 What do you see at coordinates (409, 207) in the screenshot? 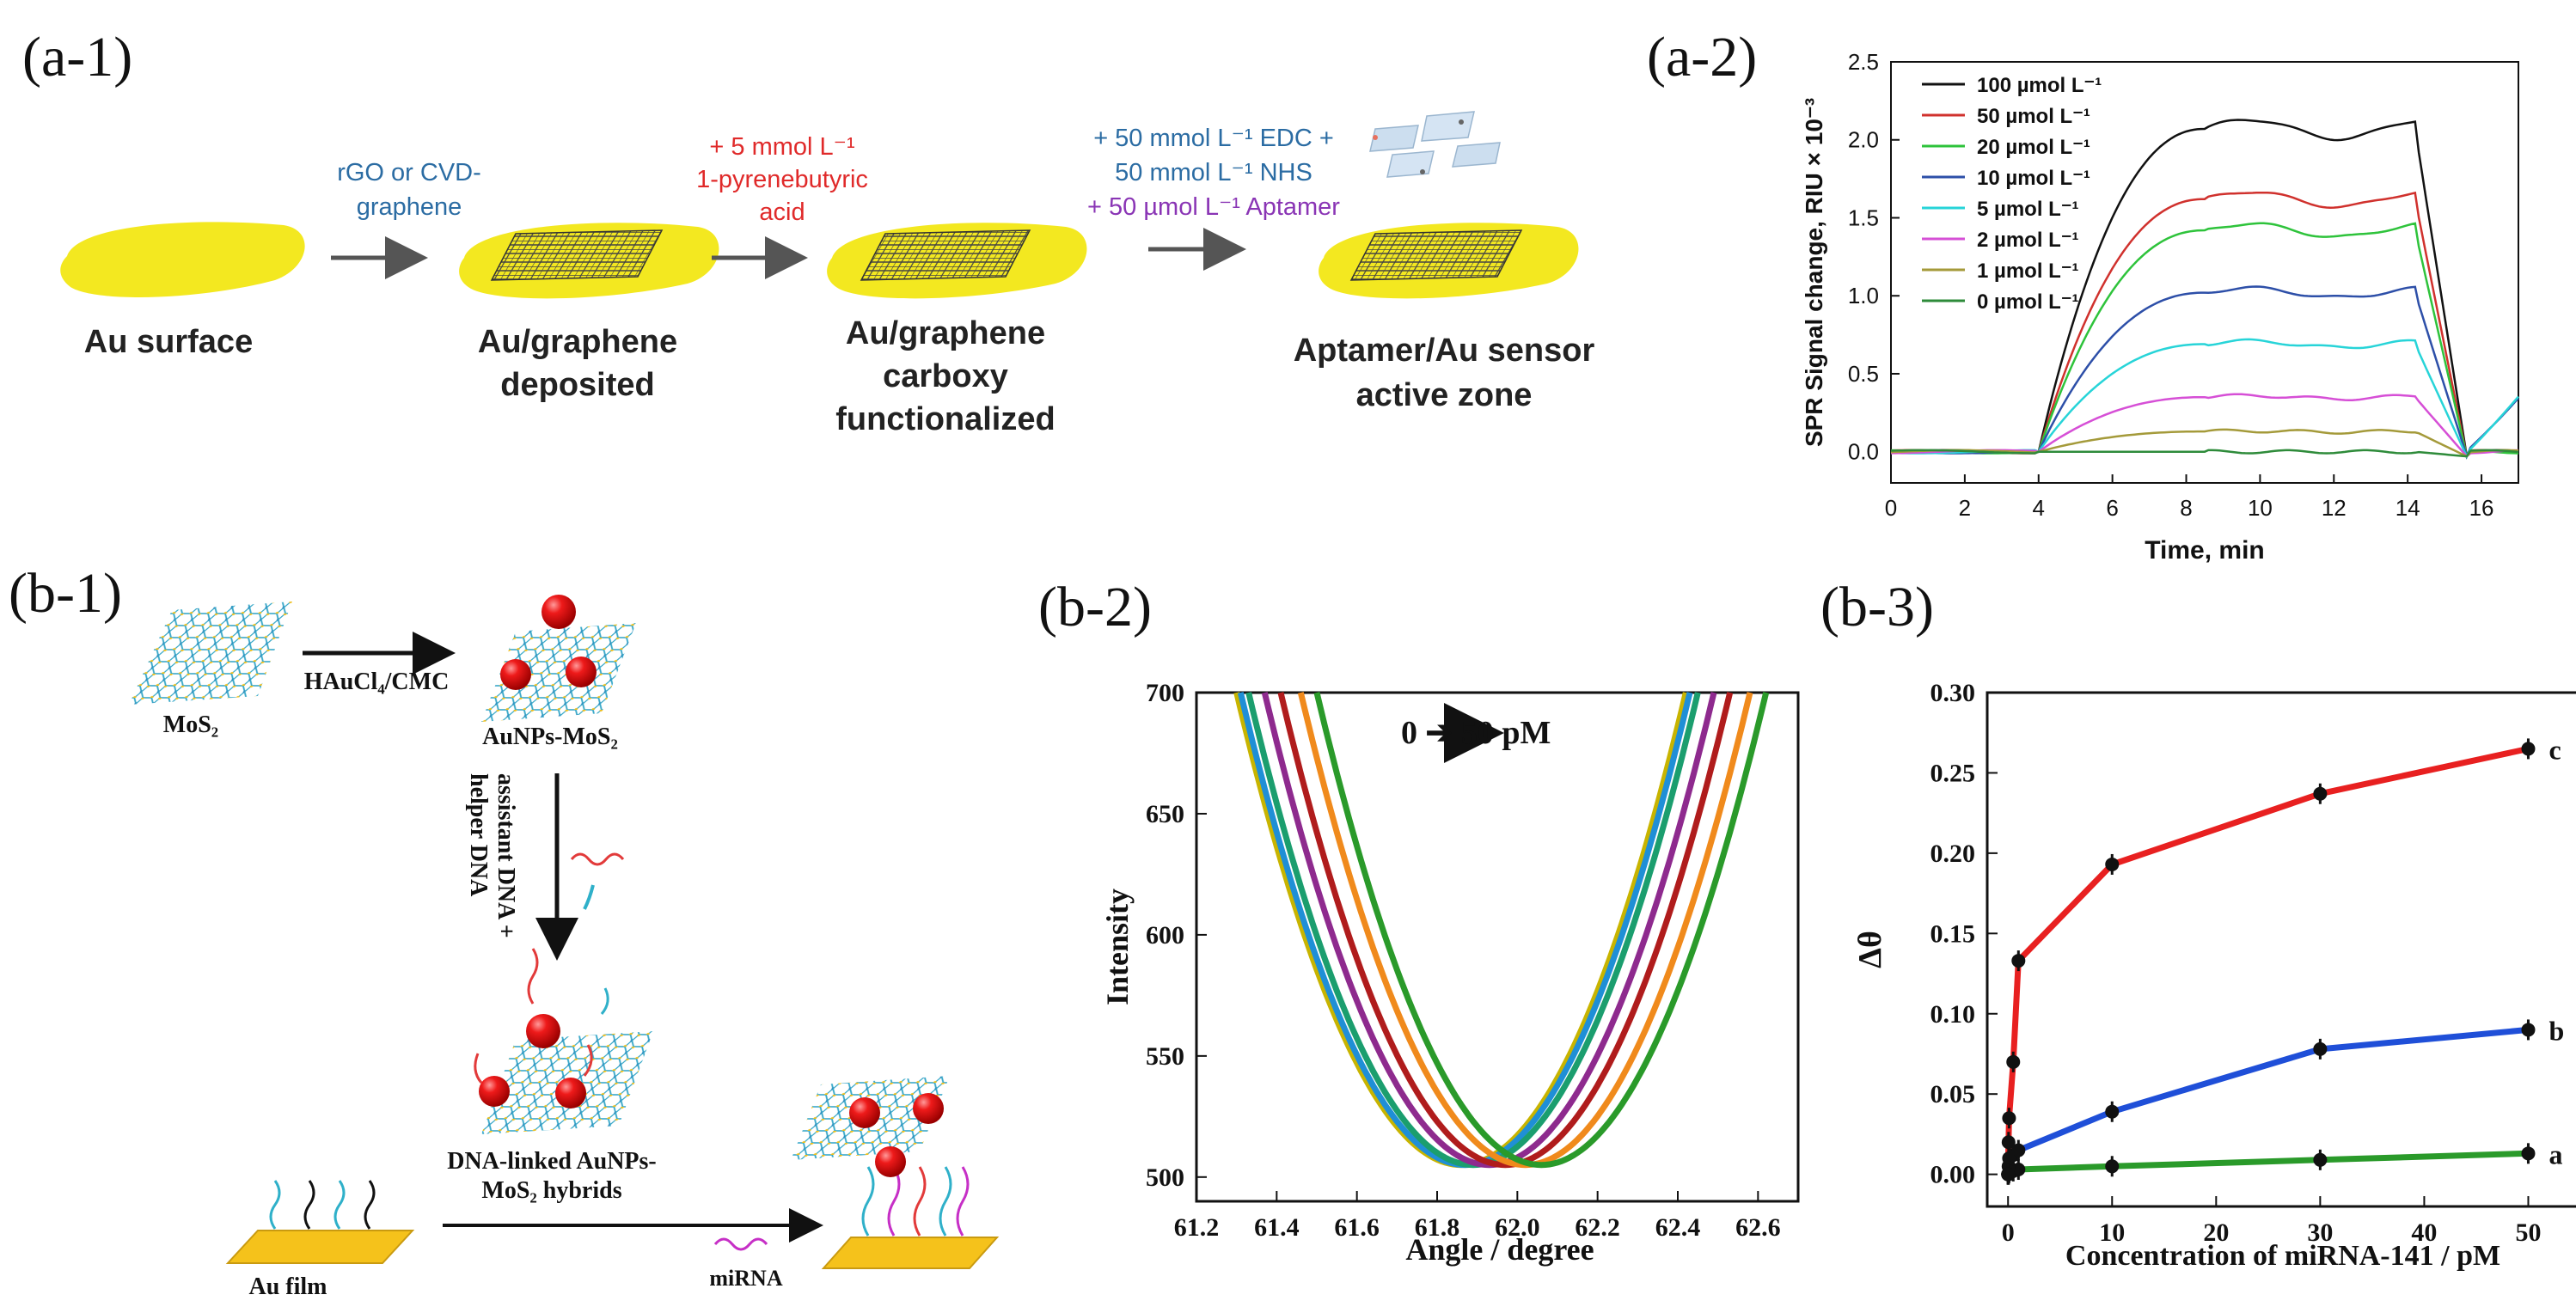
I see `a1-arrow1-text-line2: graphene` at bounding box center [409, 207].